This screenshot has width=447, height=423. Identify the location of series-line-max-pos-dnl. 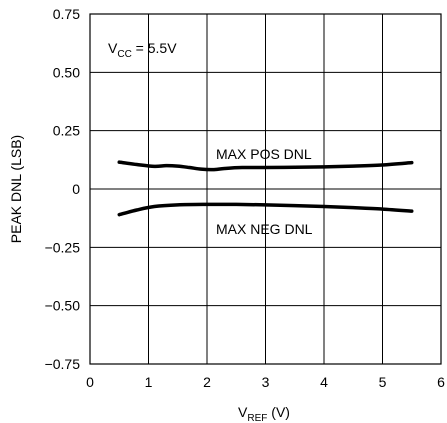
(265, 166).